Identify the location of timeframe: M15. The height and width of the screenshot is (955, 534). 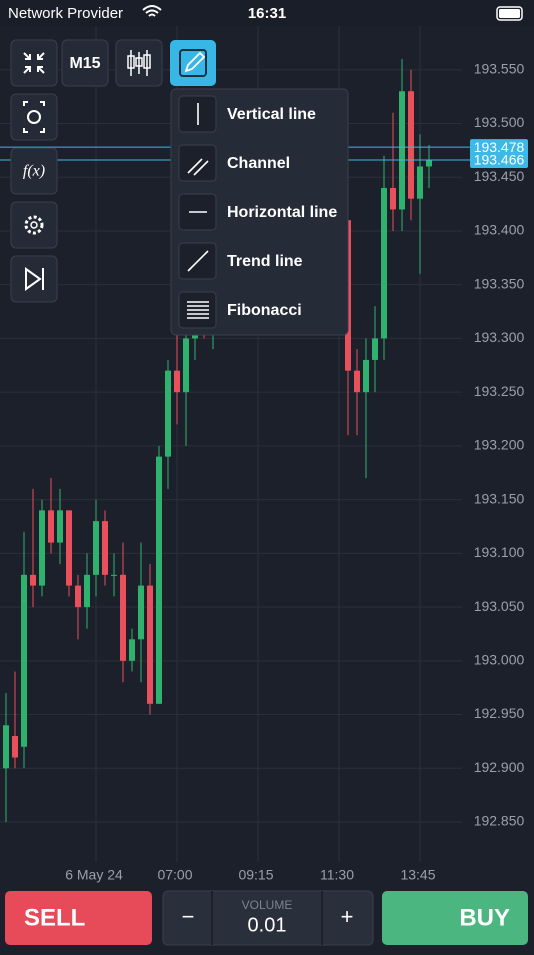
(84, 63).